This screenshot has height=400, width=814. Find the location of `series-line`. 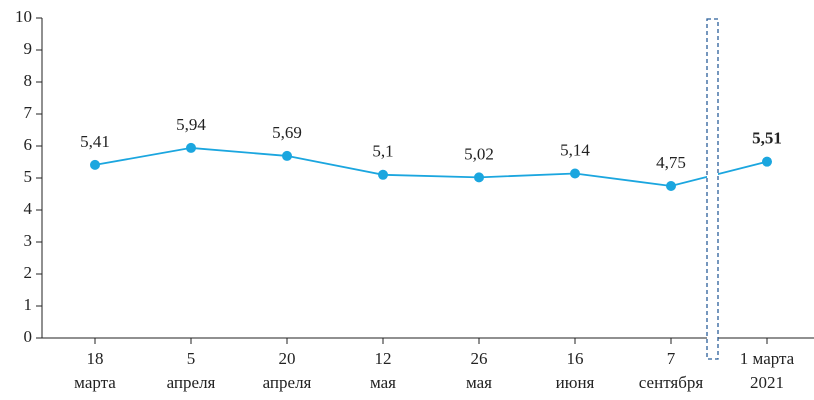

series-line is located at coordinates (431, 167).